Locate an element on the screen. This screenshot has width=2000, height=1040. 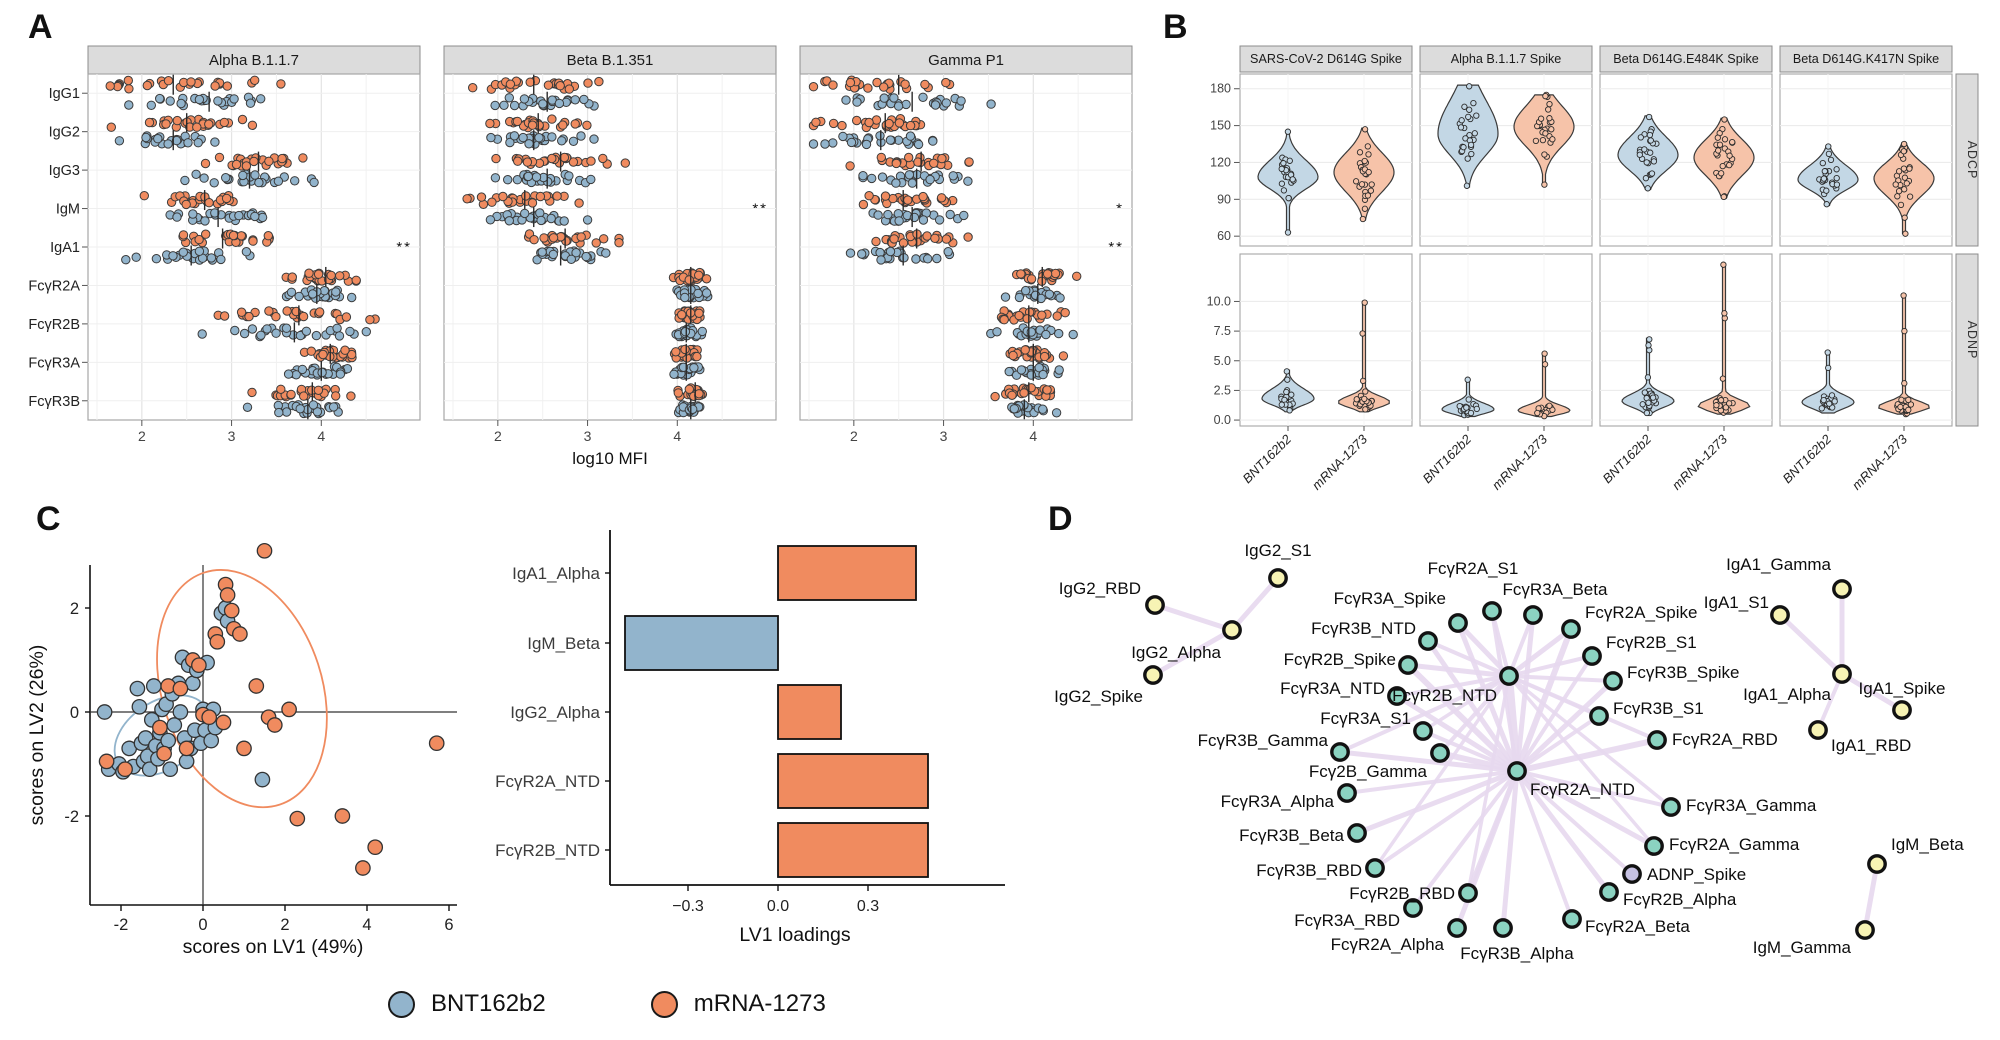
network-node-IgG2_RBD is located at coordinates (1155, 605).